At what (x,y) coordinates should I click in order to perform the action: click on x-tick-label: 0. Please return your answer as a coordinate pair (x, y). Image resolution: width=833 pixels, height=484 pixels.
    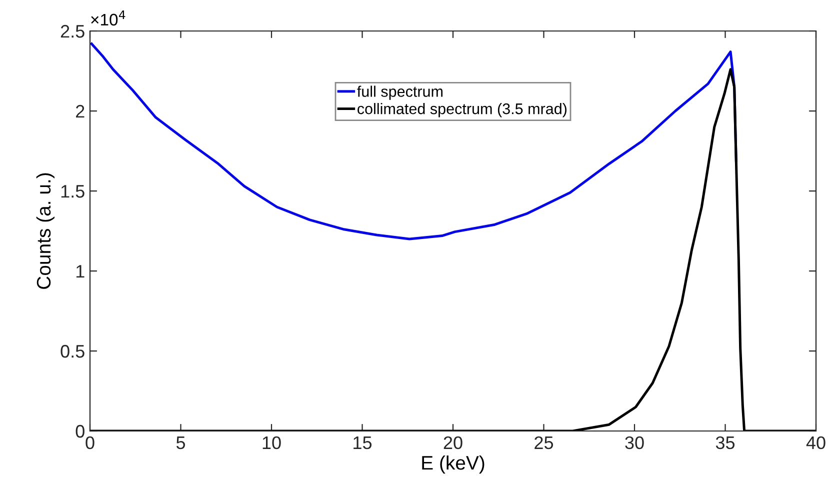
    Looking at the image, I should click on (90, 443).